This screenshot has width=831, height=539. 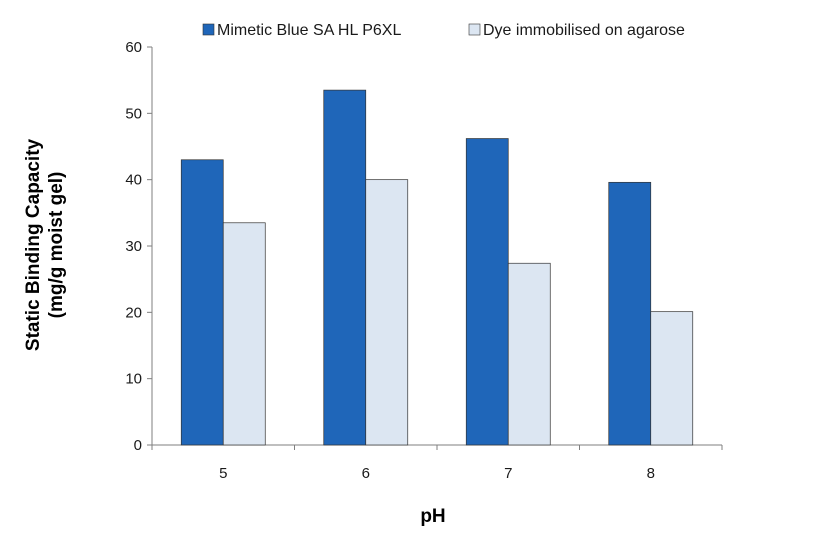 I want to click on y-tick-label: 40, so click(x=133, y=180).